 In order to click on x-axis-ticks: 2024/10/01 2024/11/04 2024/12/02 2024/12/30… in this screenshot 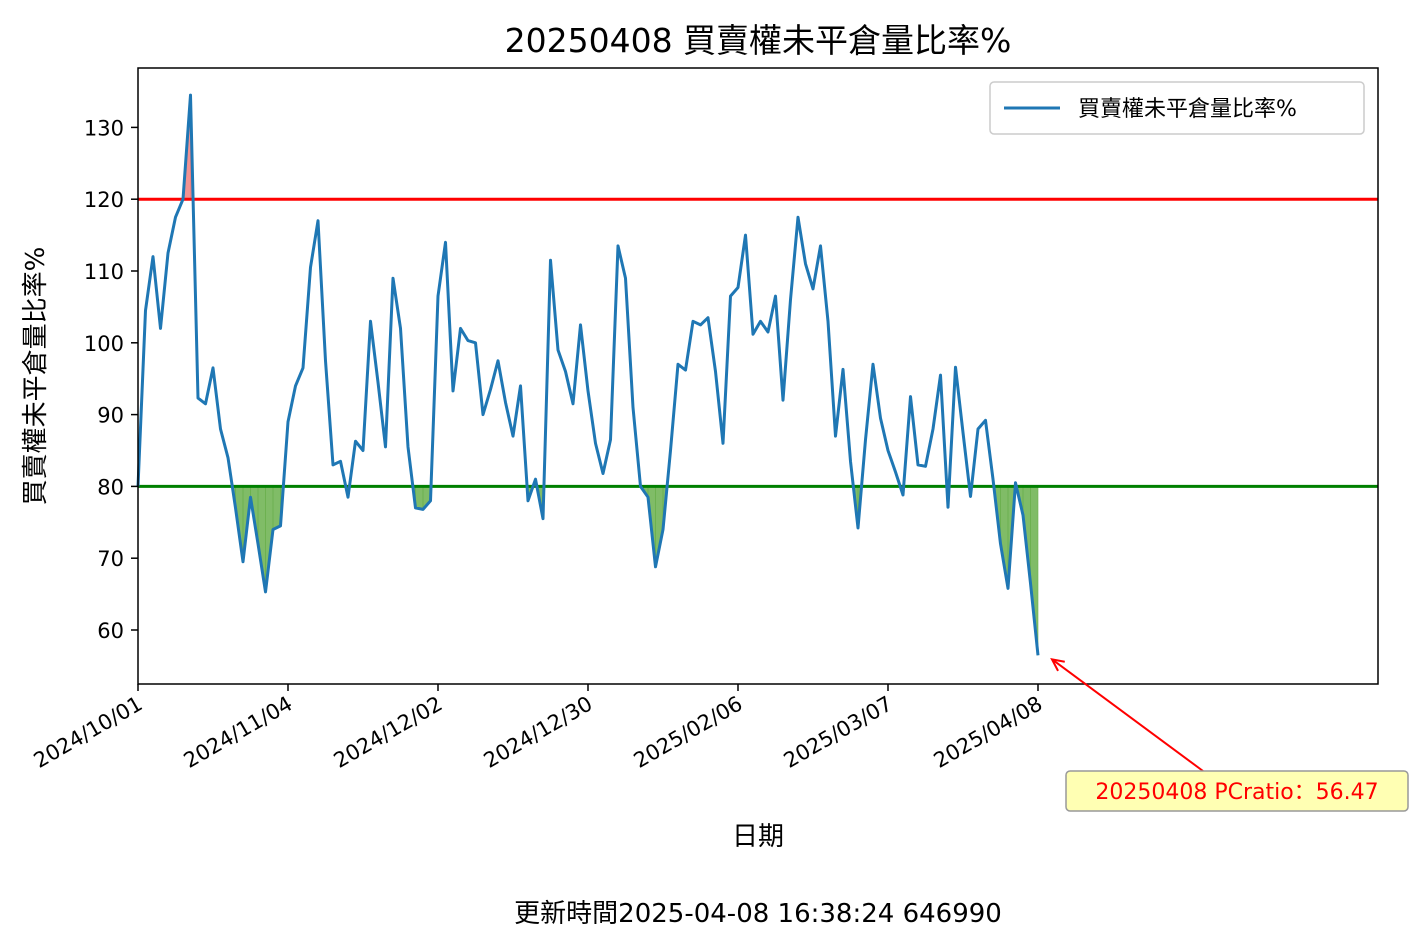, I will do `click(538, 728)`.